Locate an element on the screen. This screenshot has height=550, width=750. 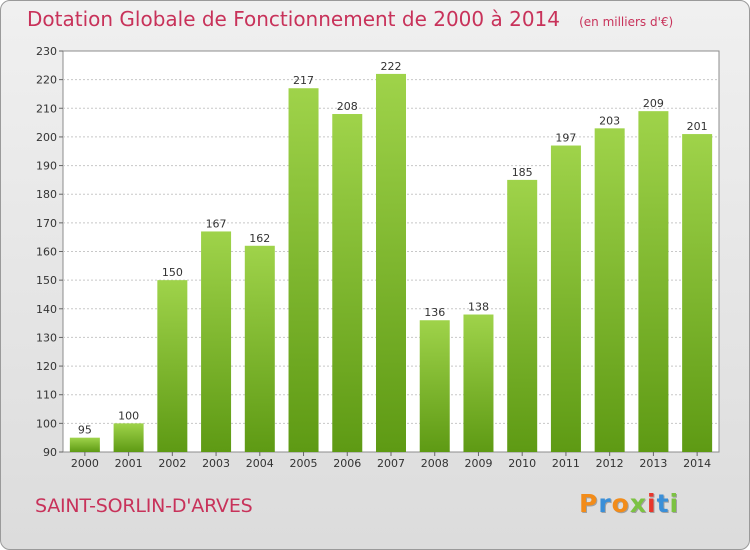
bar-value-label: 217 is located at coordinates (303, 80).